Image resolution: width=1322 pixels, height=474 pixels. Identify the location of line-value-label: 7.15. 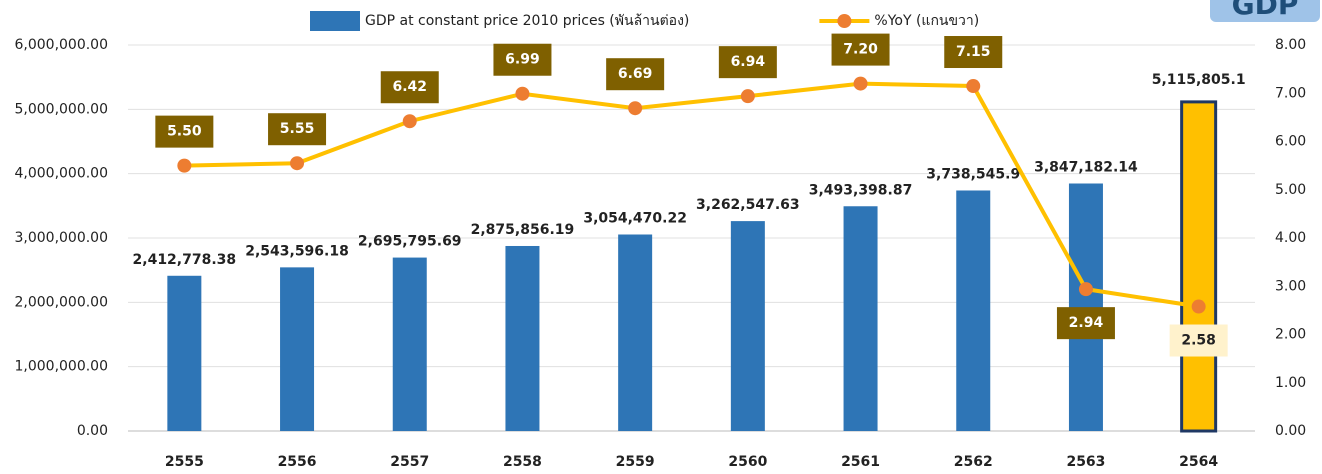
(973, 52).